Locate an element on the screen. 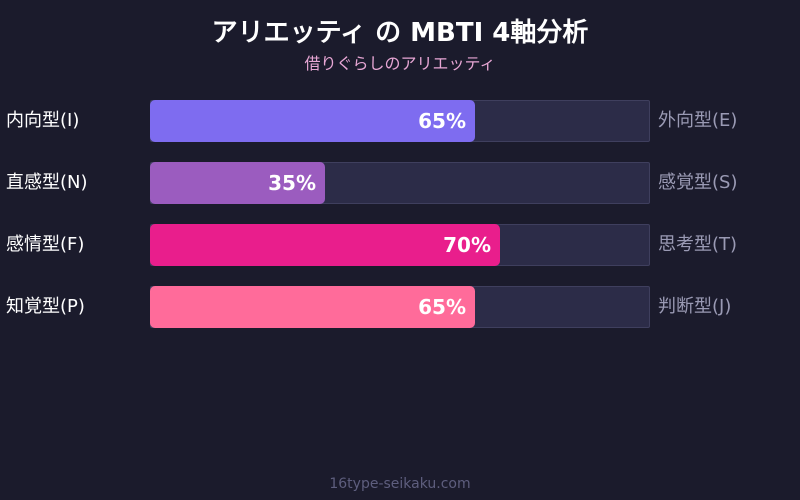 Image resolution: width=800 pixels, height=500 pixels. bar-left-label: 知覚型(P) is located at coordinates (45, 306).